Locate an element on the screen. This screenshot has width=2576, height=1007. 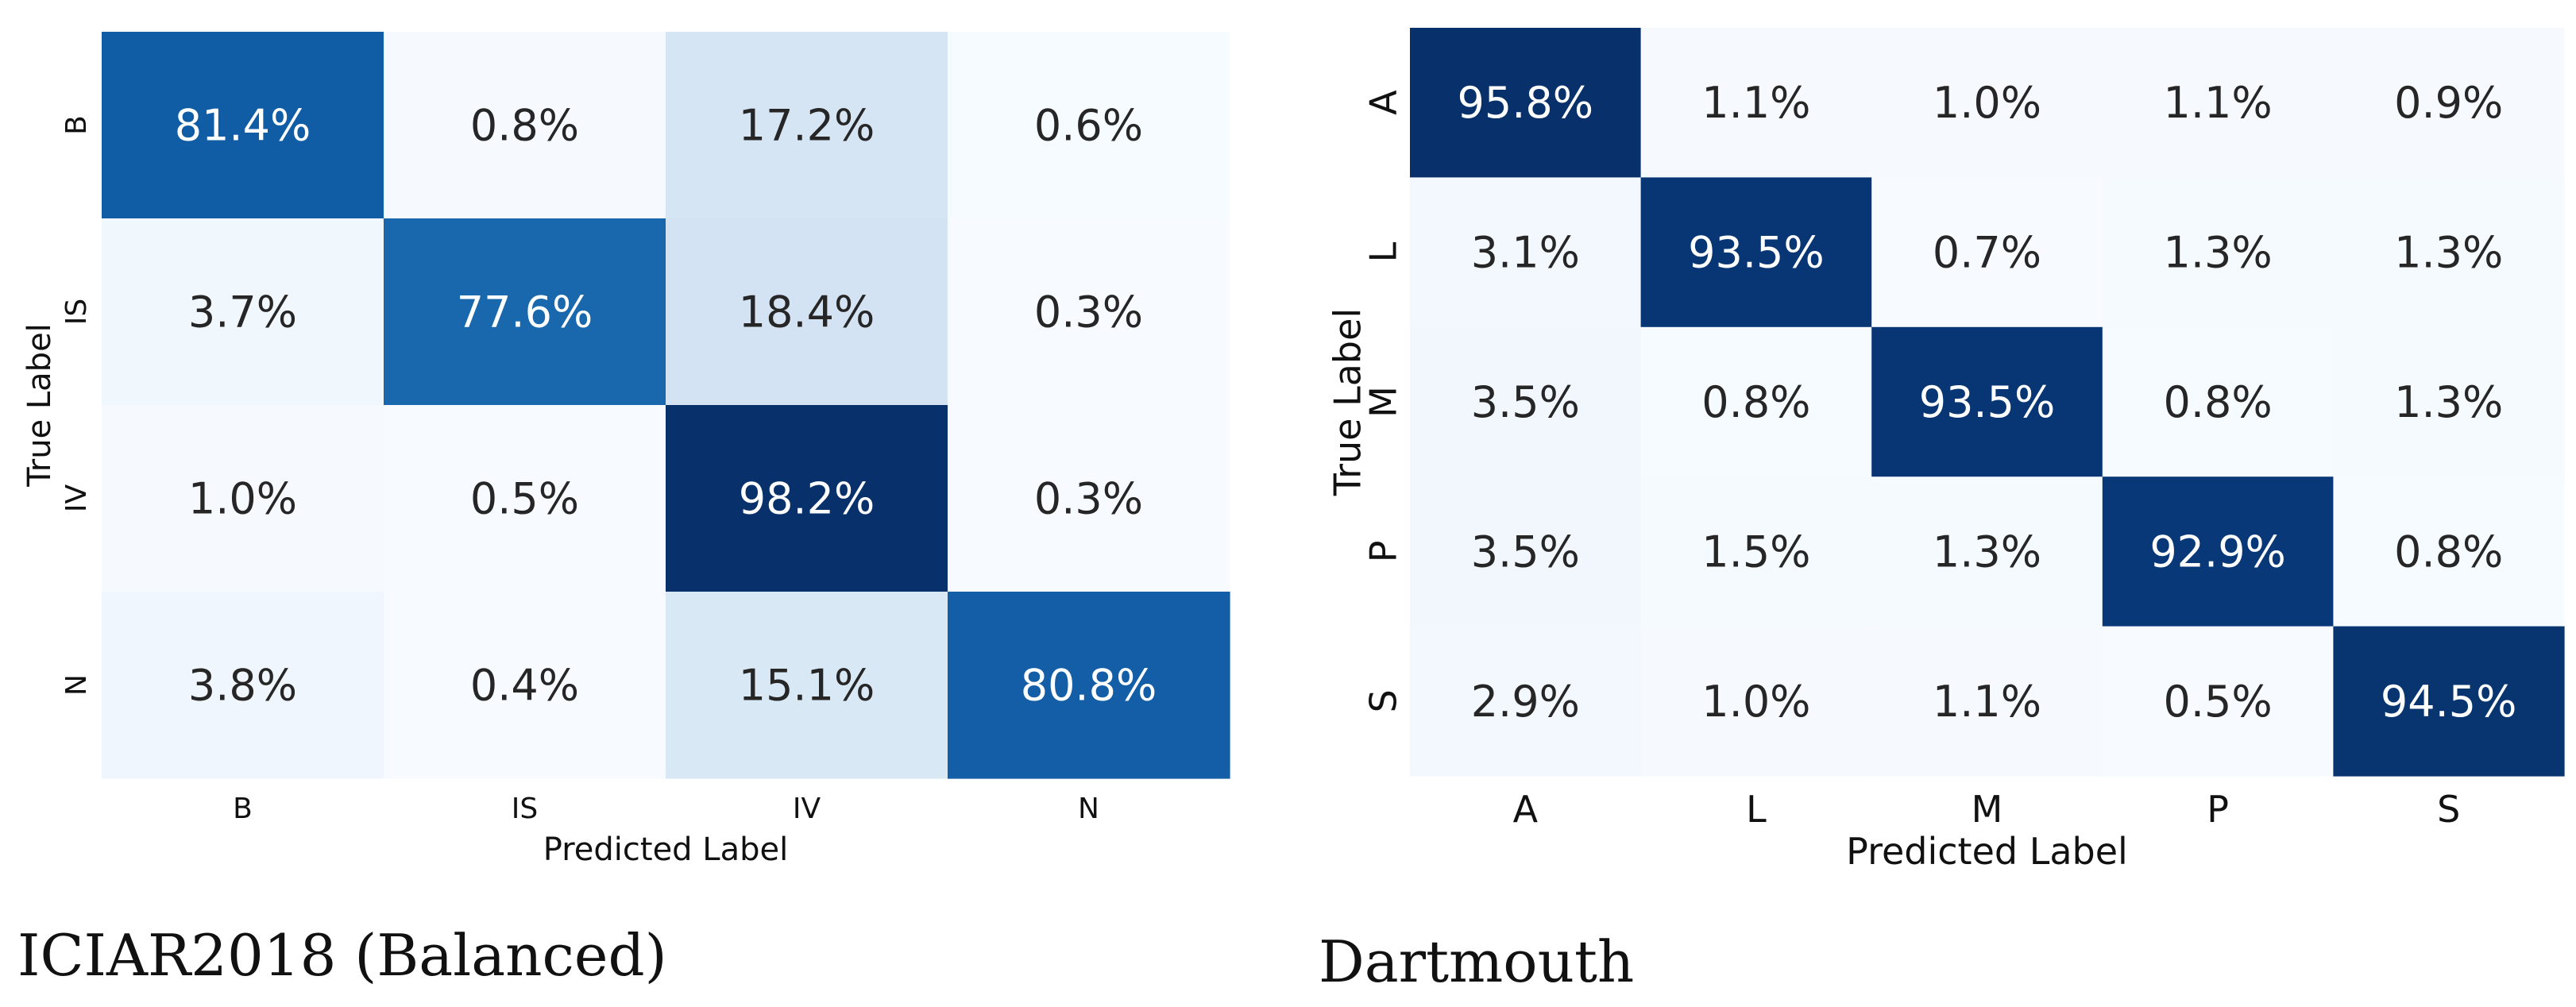
heatmap-cell-B-B is located at coordinates (243, 125).